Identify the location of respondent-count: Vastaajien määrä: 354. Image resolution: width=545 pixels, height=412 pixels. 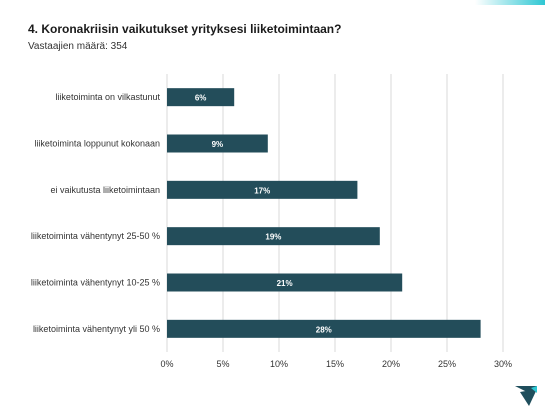
(78, 46).